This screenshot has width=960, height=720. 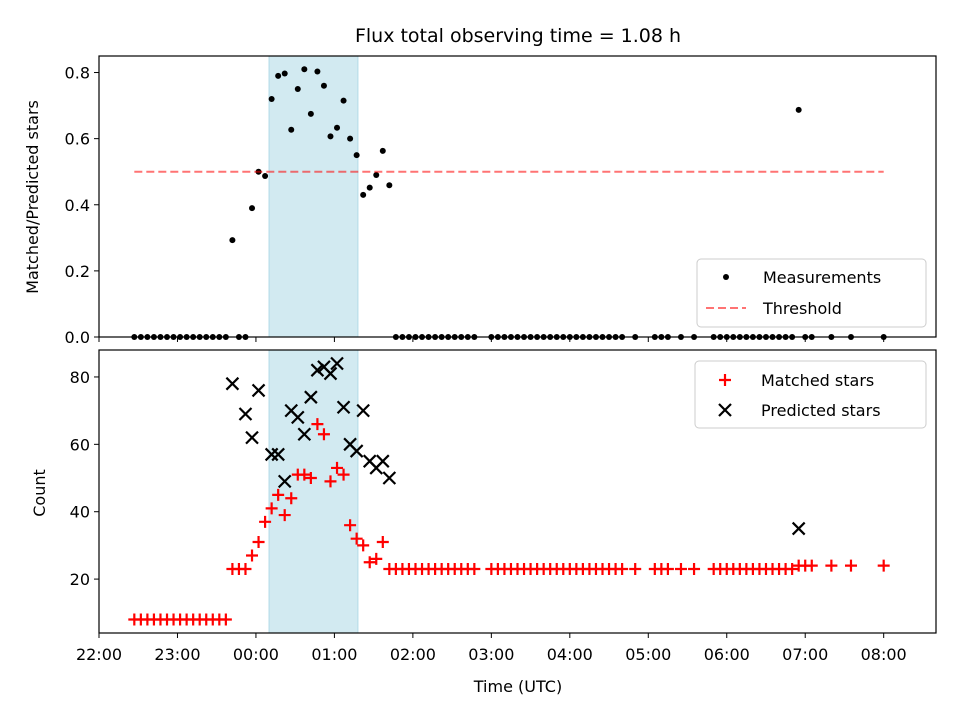 What do you see at coordinates (817, 380) in the screenshot?
I see `legend-matched-label: Matched stars` at bounding box center [817, 380].